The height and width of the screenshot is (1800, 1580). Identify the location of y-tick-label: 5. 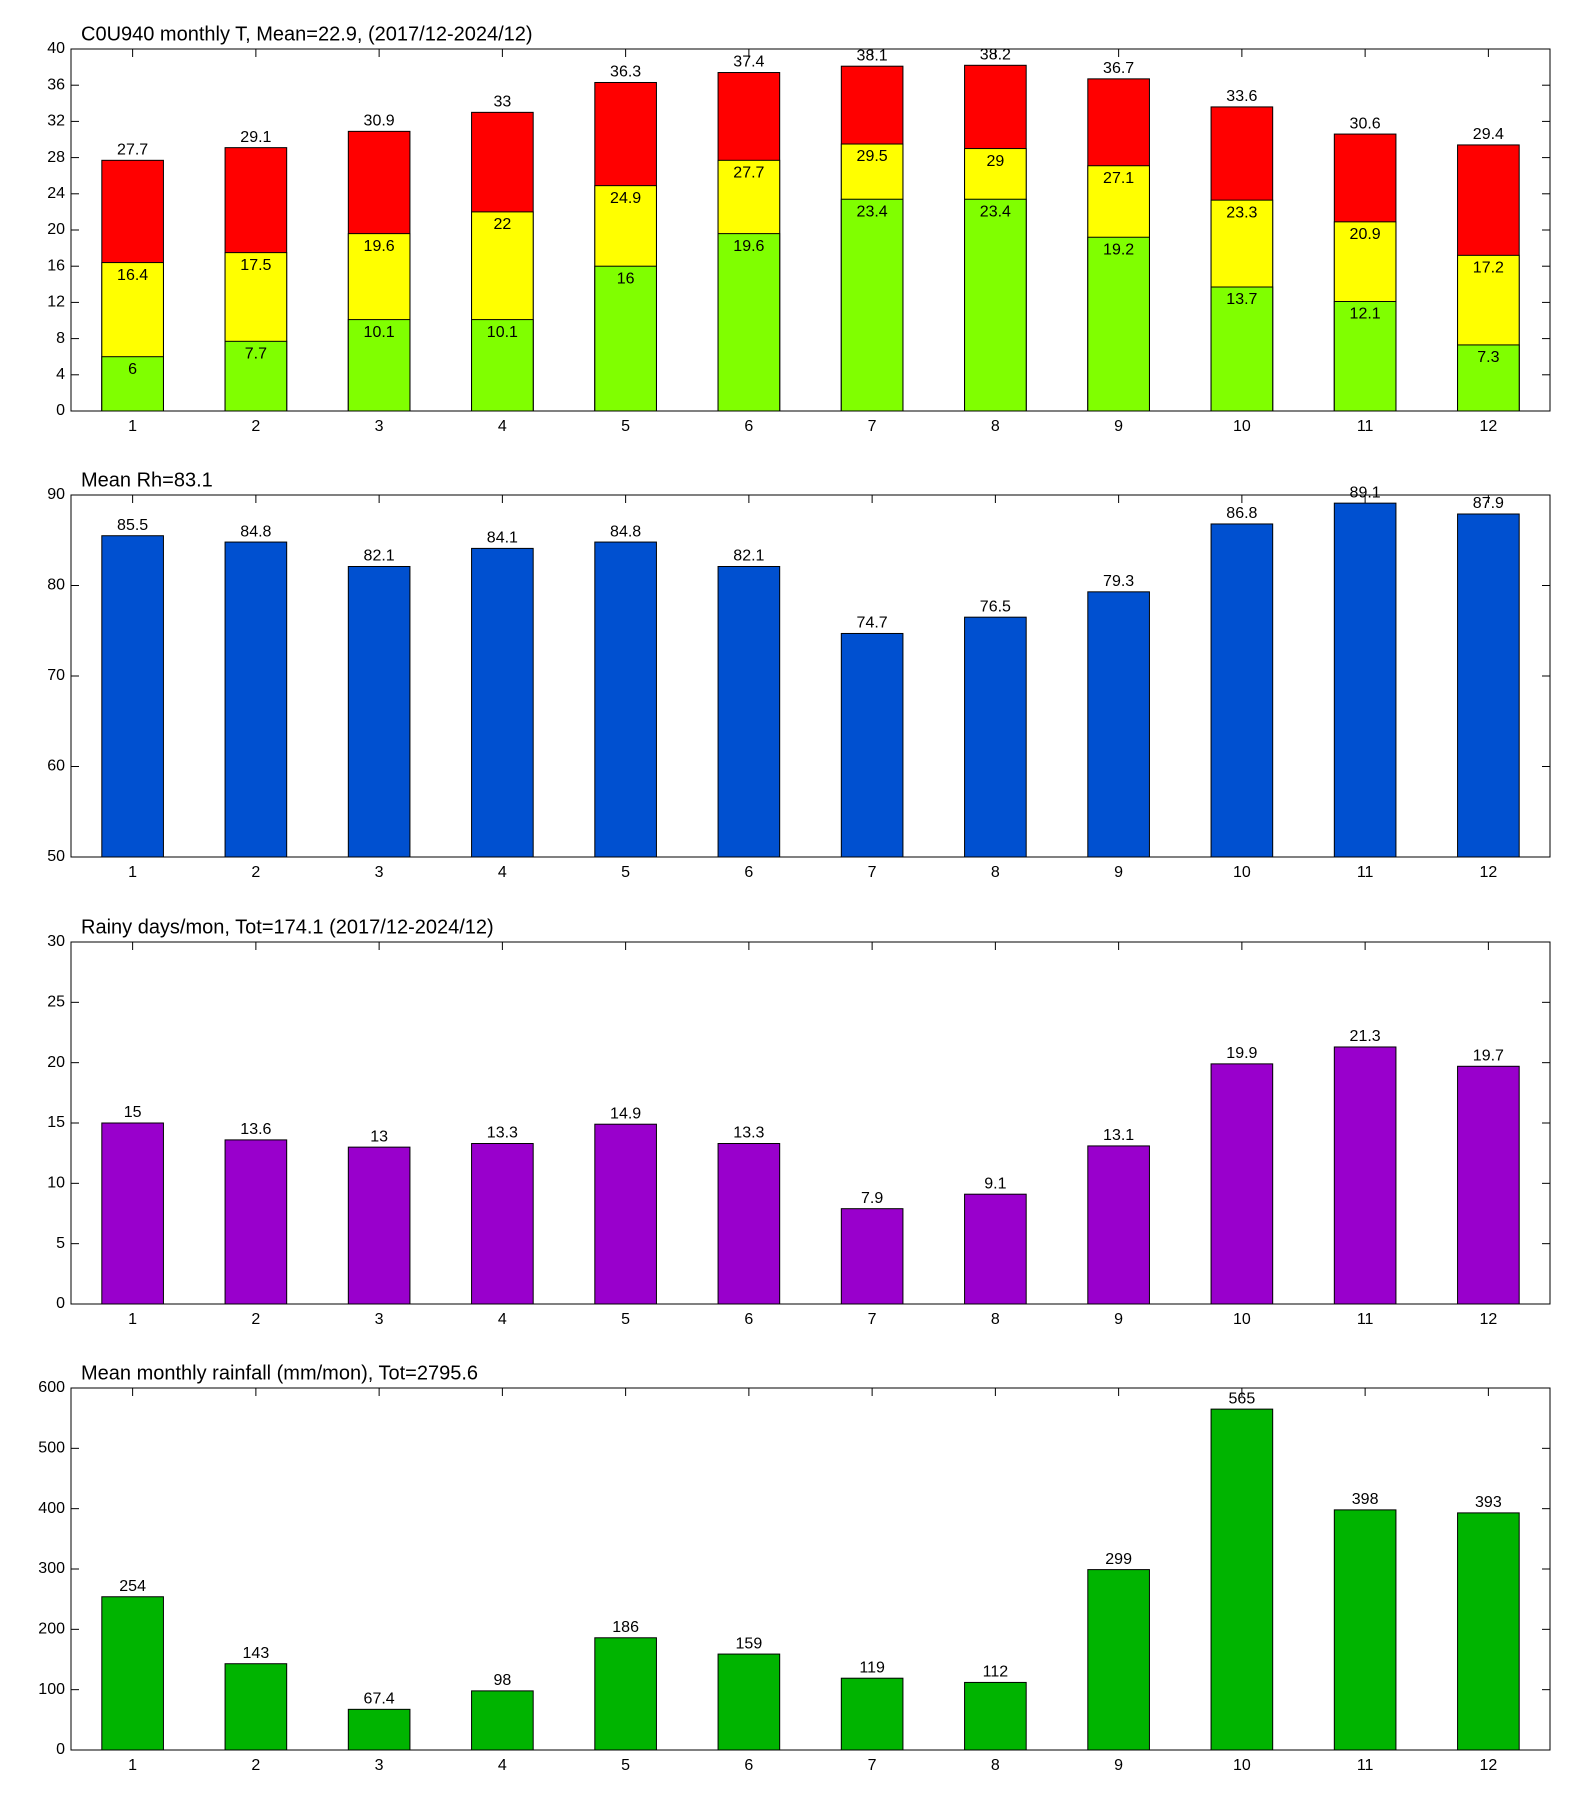
(60, 1243).